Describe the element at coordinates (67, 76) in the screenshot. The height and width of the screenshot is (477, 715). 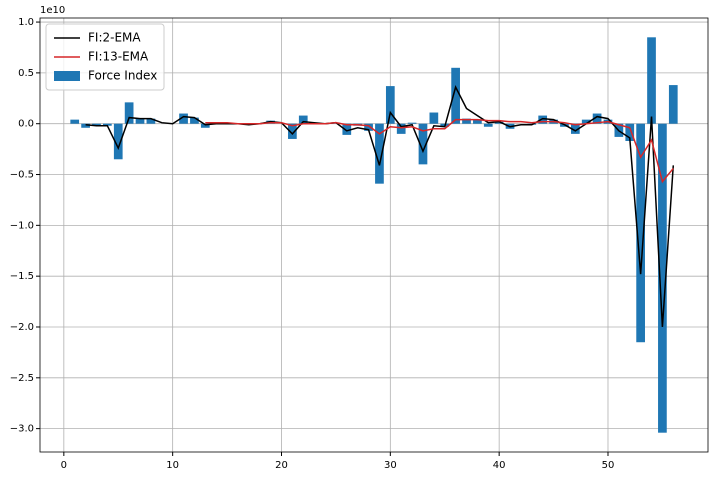
I see `legend-swatch` at that location.